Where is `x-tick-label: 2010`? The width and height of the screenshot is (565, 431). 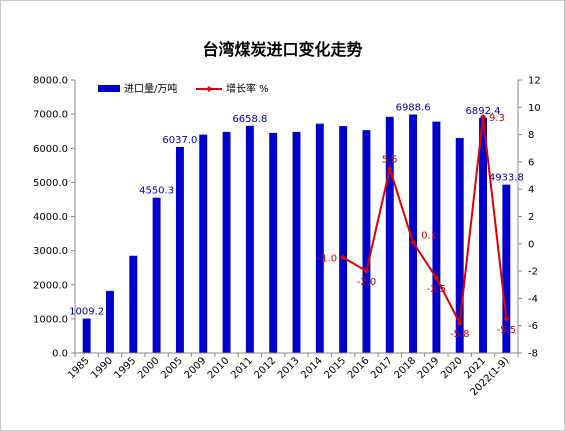 x-tick-label: 2010 is located at coordinates (219, 368).